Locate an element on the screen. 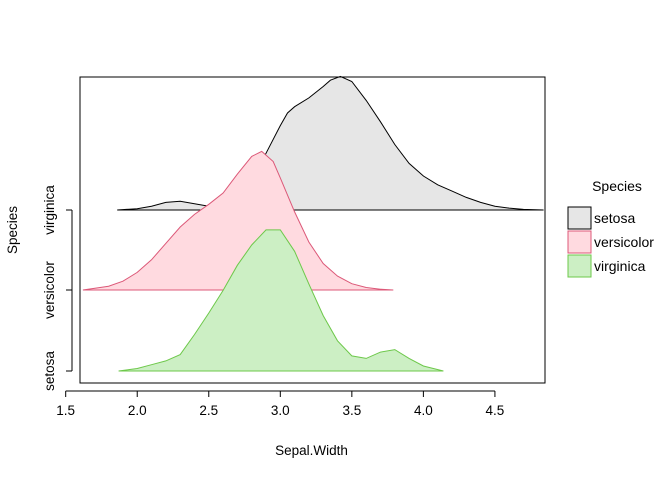 The image size is (672, 480). legend: Species setosa versicolor virginica is located at coordinates (610, 228).